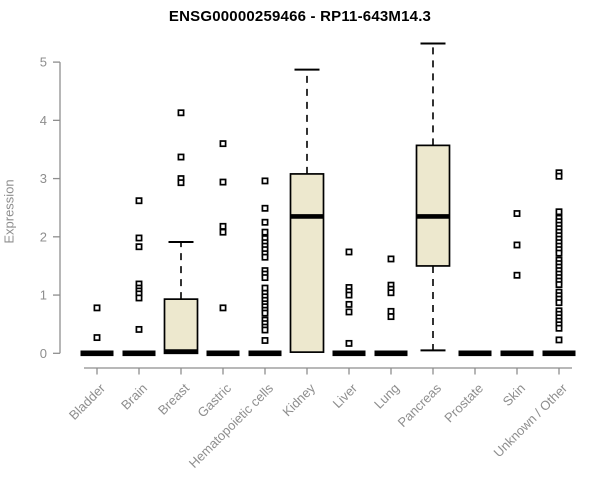 This screenshot has width=600, height=500. I want to click on x-category-label: Gastric, so click(214, 400).